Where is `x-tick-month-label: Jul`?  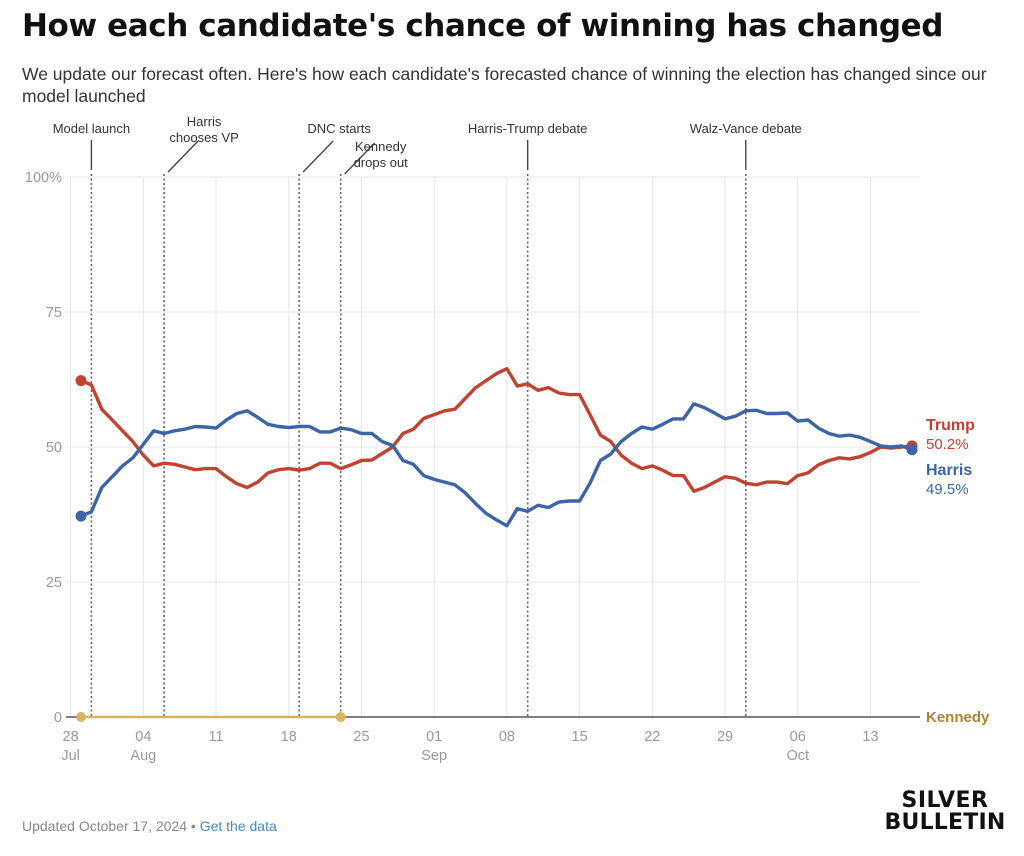
x-tick-month-label: Jul is located at coordinates (70, 756).